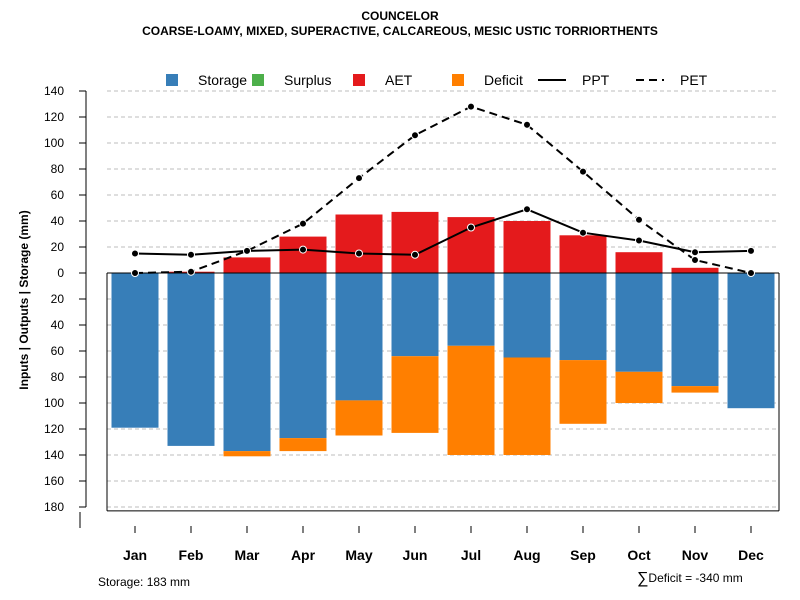 The height and width of the screenshot is (600, 800). What do you see at coordinates (247, 555) in the screenshot?
I see `x-tick-label-mar: Mar` at bounding box center [247, 555].